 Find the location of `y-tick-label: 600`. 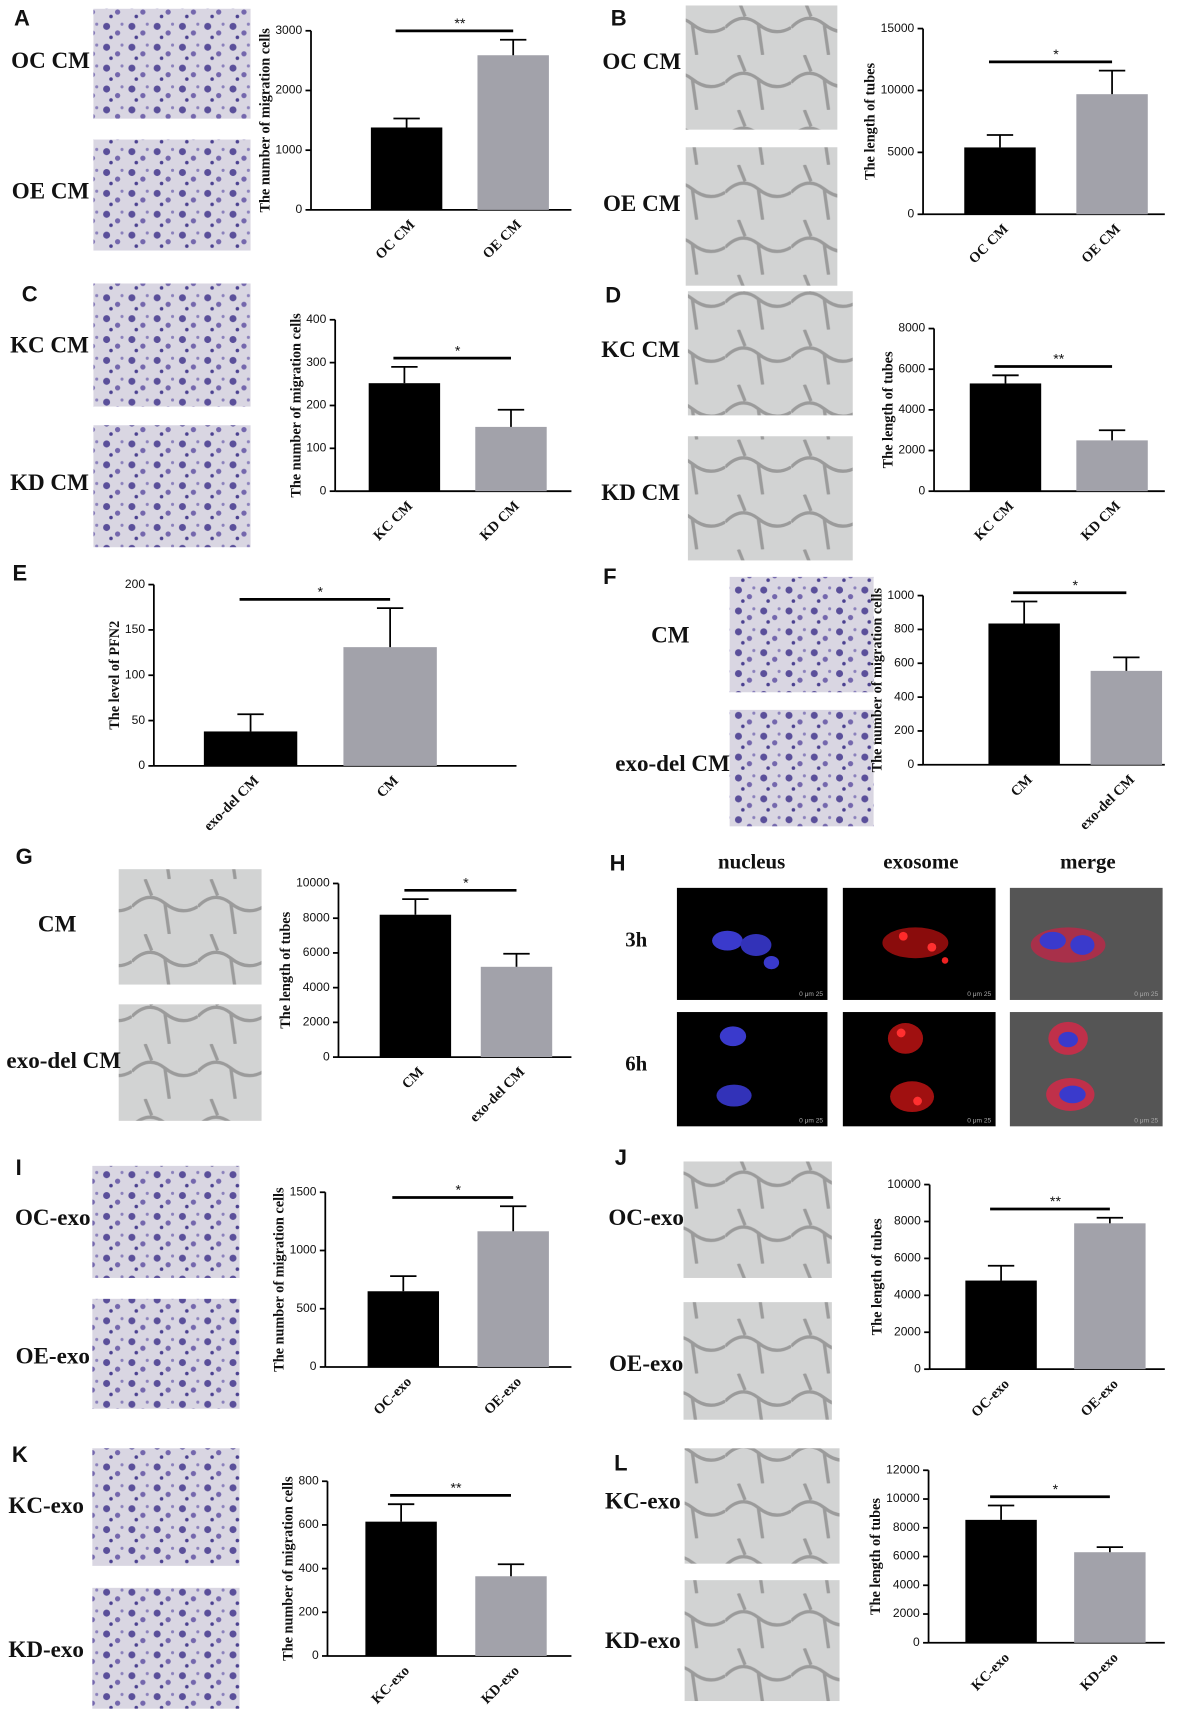

y-tick-label: 600 is located at coordinates (904, 662).